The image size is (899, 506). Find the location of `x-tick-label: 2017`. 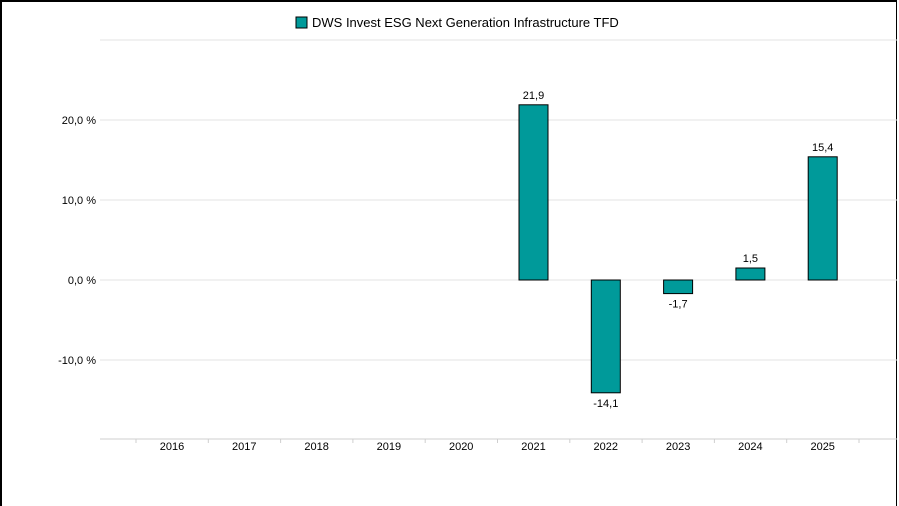

x-tick-label: 2017 is located at coordinates (244, 447).